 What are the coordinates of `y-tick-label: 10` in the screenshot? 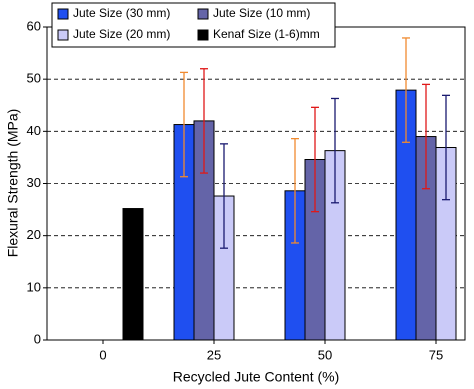 It's located at (34, 286).